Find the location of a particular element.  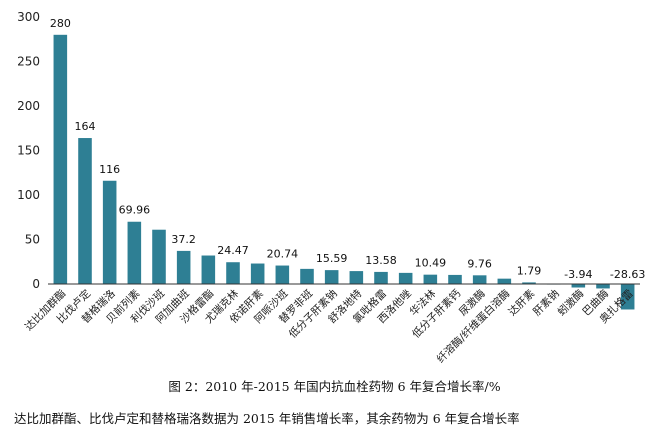

figure-caption: 图 2：2010 年-2015 年国内抗血栓药物 6 年复合增长率/% is located at coordinates (334, 386).